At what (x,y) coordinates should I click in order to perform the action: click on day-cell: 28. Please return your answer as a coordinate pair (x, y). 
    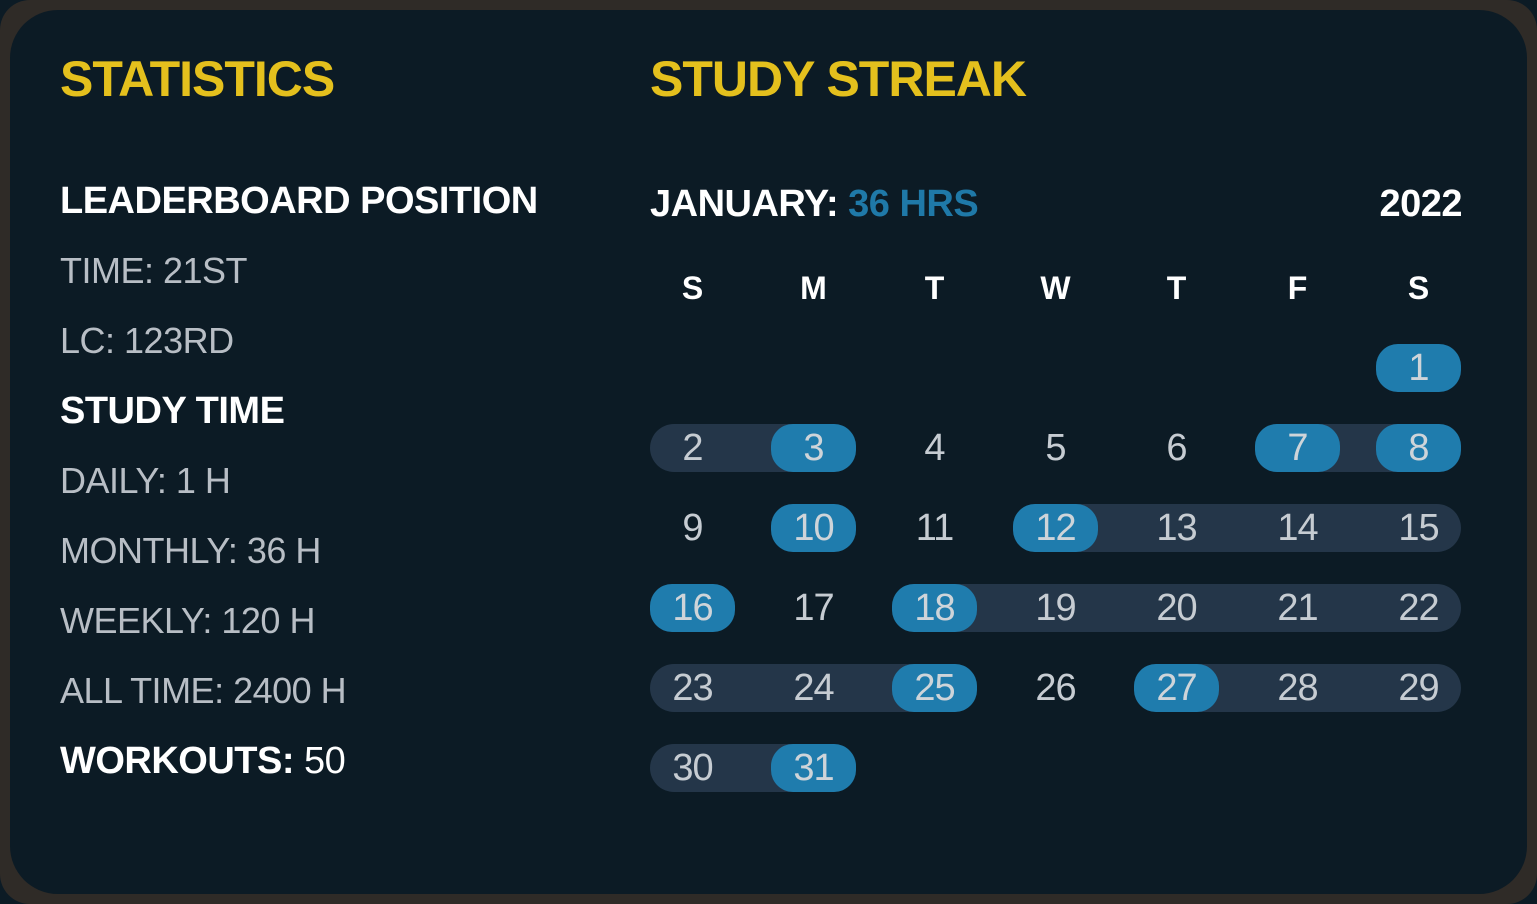
    Looking at the image, I should click on (1297, 688).